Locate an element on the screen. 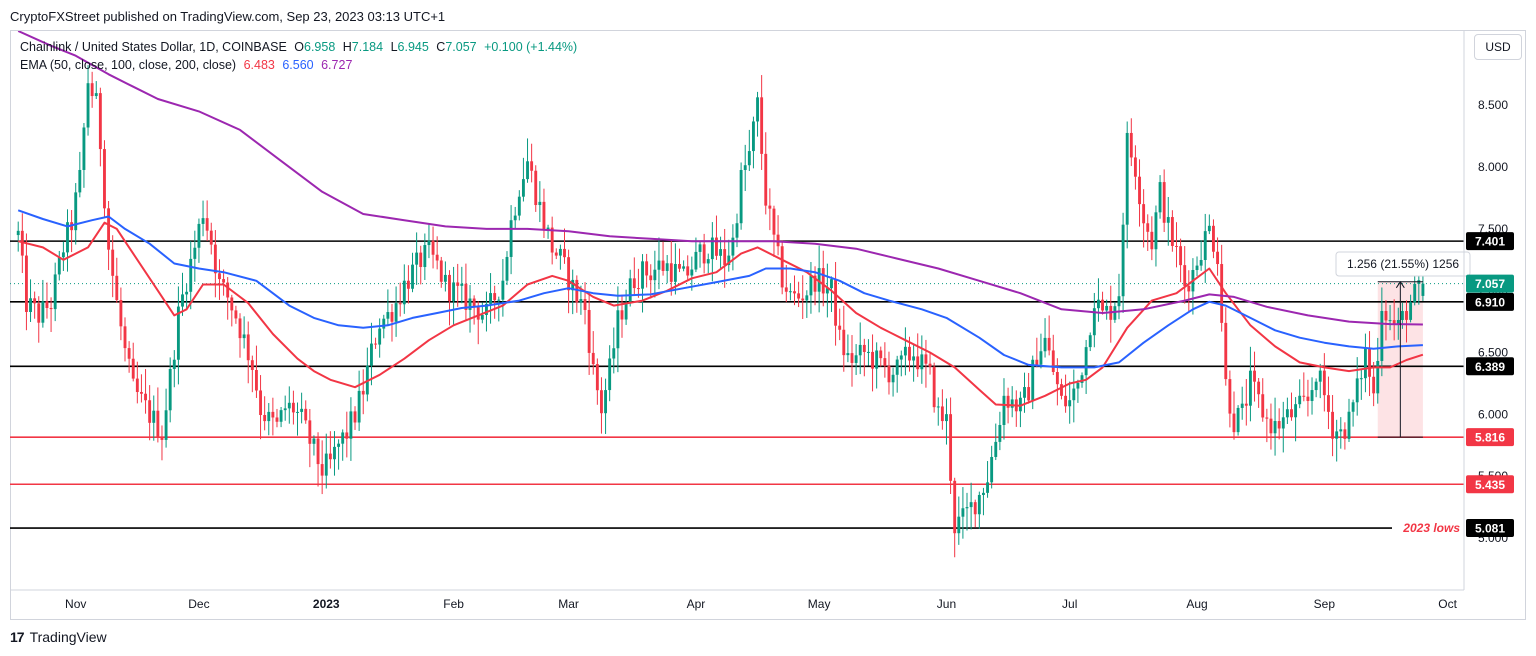 The height and width of the screenshot is (656, 1536). last-price-label-bg is located at coordinates (1490, 283).